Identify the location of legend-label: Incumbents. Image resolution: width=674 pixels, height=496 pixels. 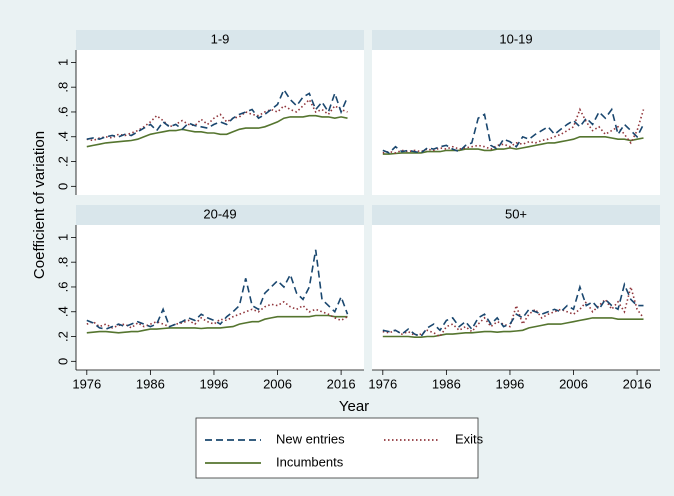
(310, 461).